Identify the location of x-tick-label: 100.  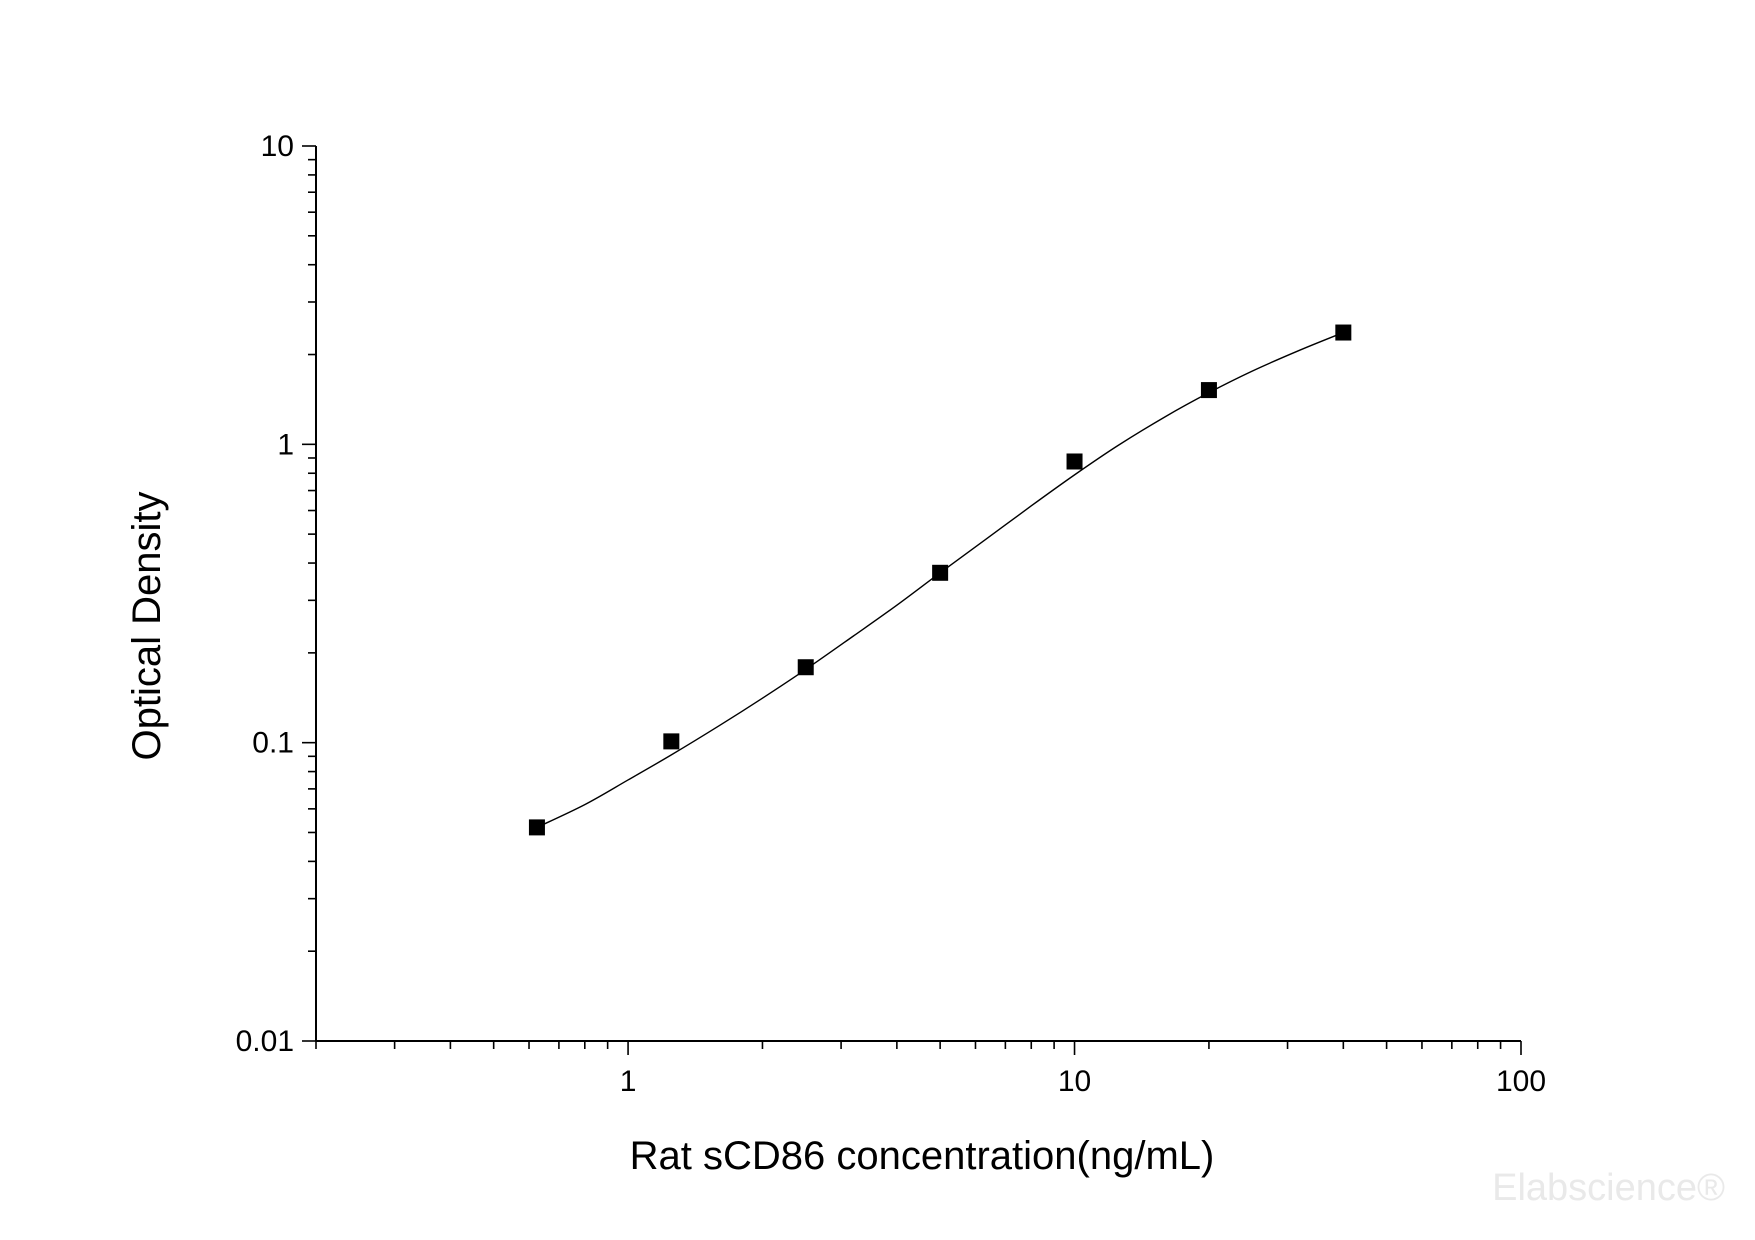
(1521, 1081).